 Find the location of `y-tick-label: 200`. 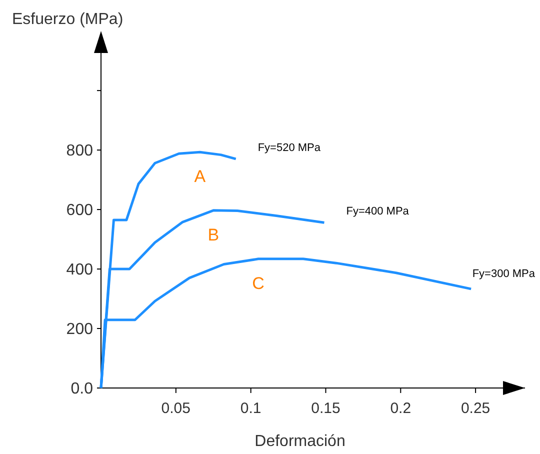

y-tick-label: 200 is located at coordinates (80, 329).